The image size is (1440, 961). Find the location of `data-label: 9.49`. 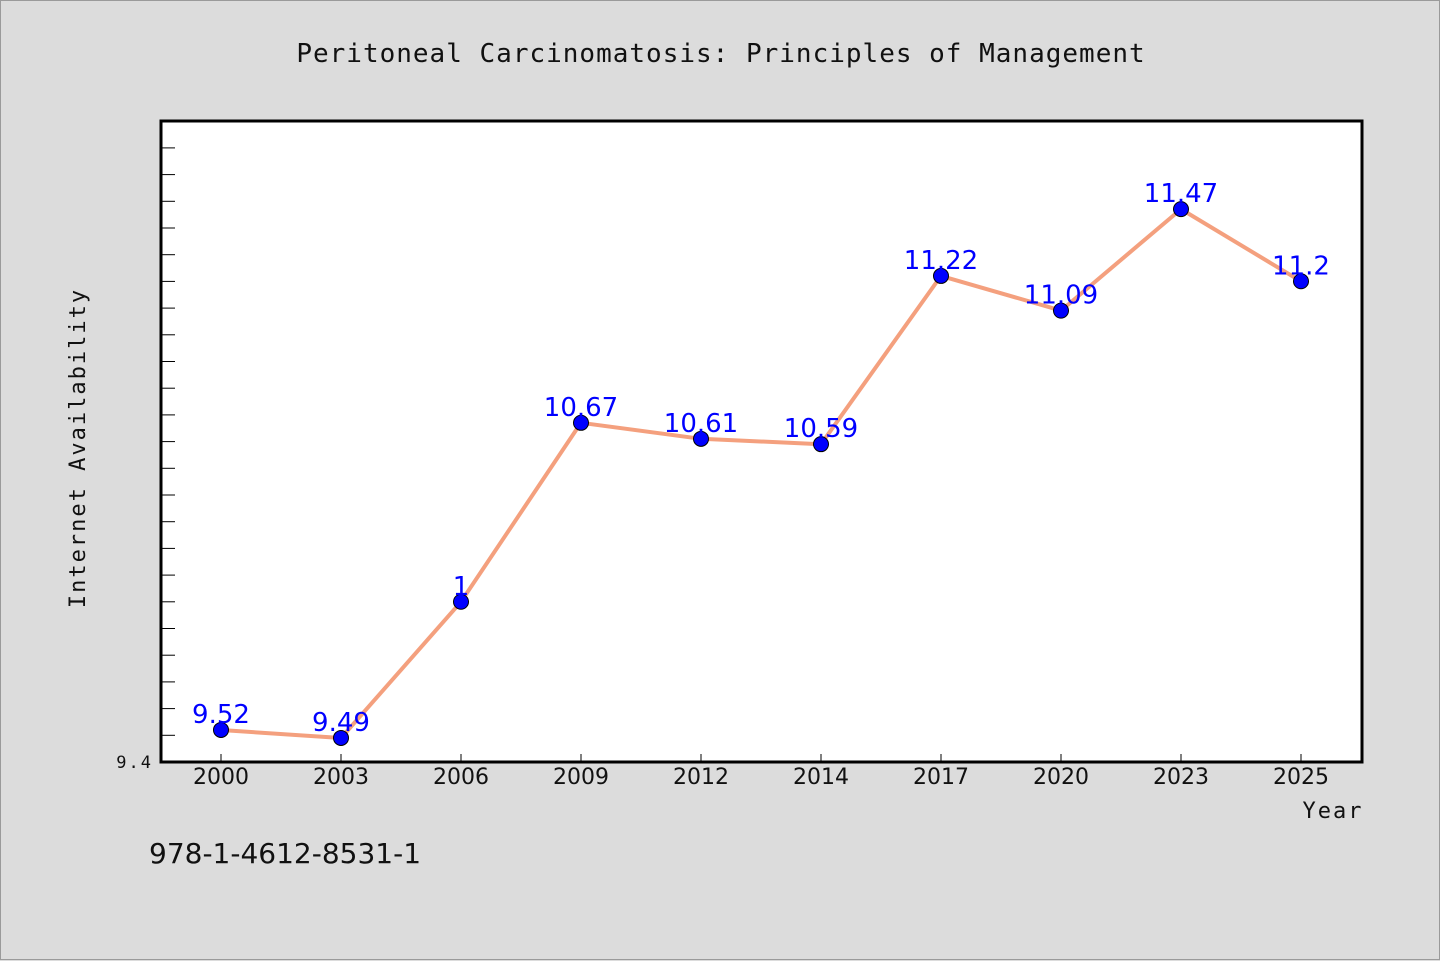

data-label: 9.49 is located at coordinates (341, 723).